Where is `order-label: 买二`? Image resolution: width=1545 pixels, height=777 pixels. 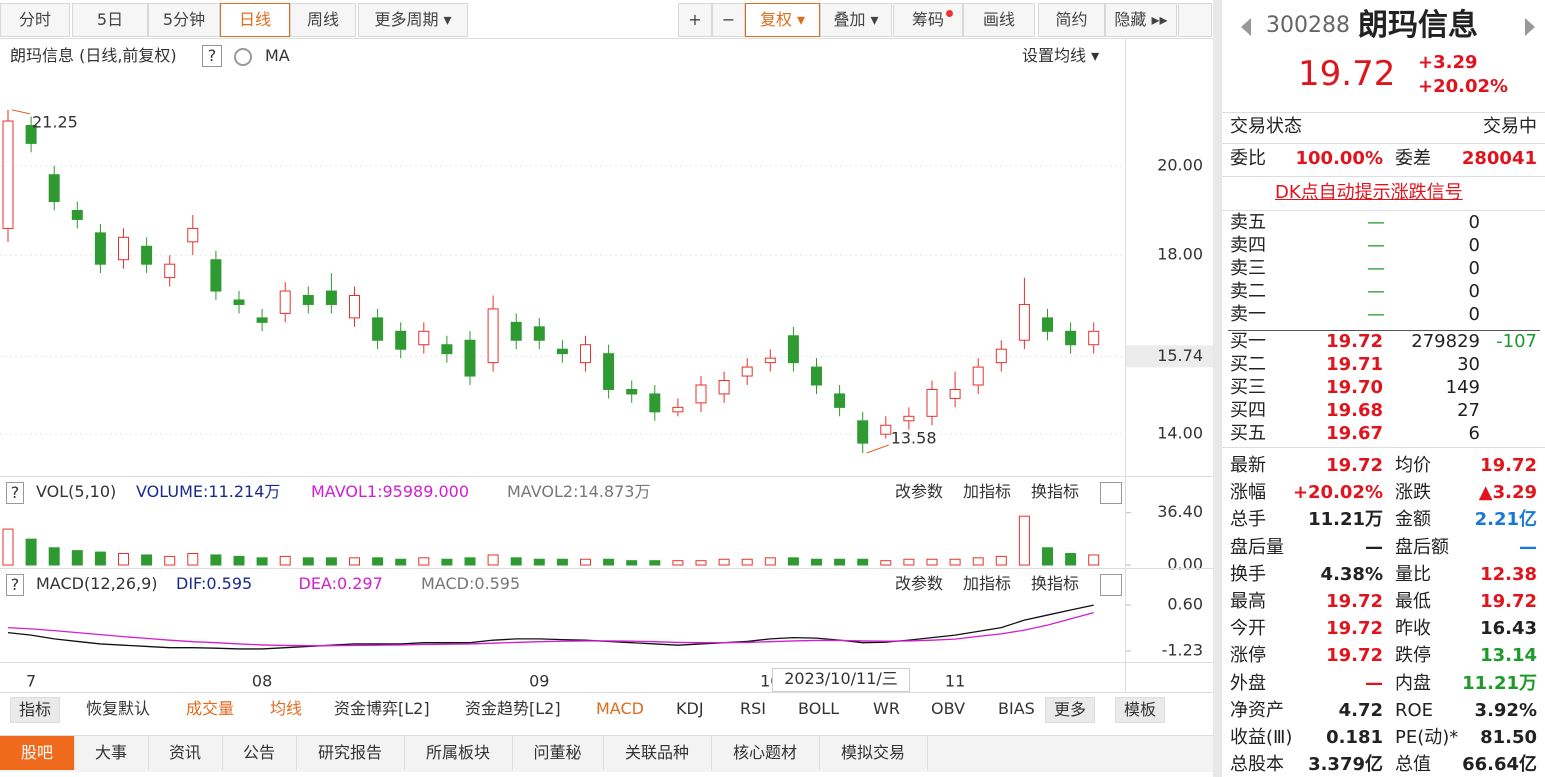
order-label: 买二 is located at coordinates (1248, 364).